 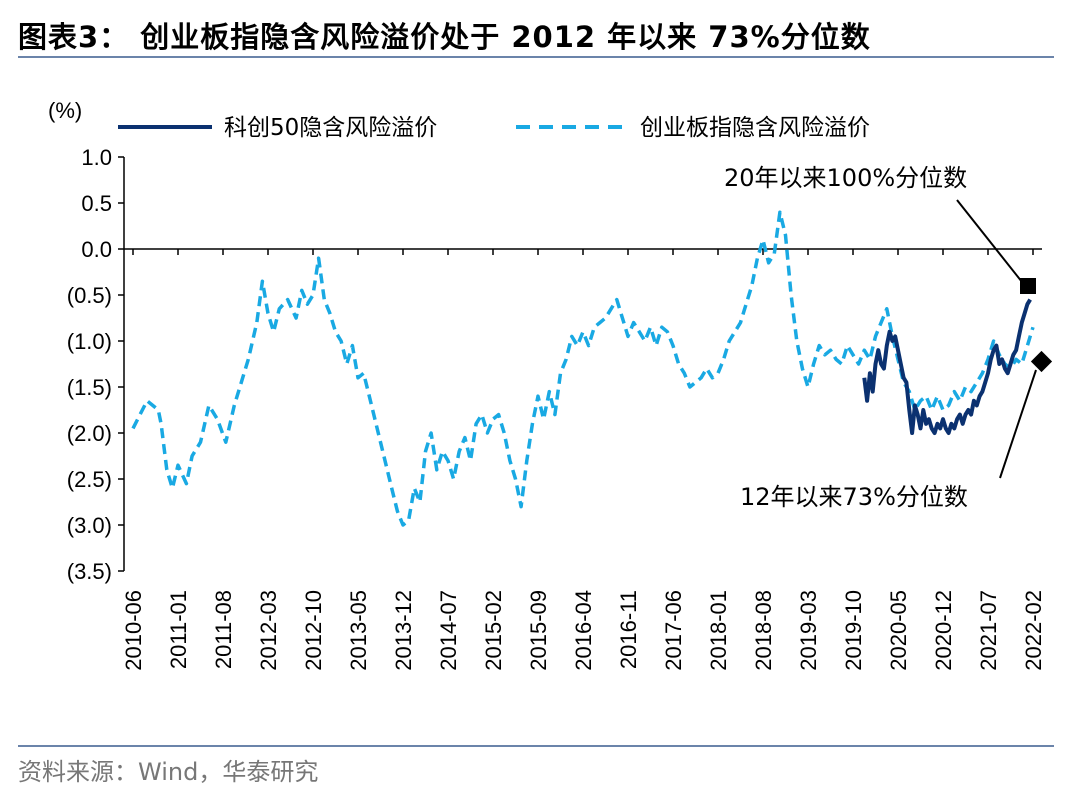 What do you see at coordinates (89, 571) in the screenshot?
I see `y-tick-label: (3.5)` at bounding box center [89, 571].